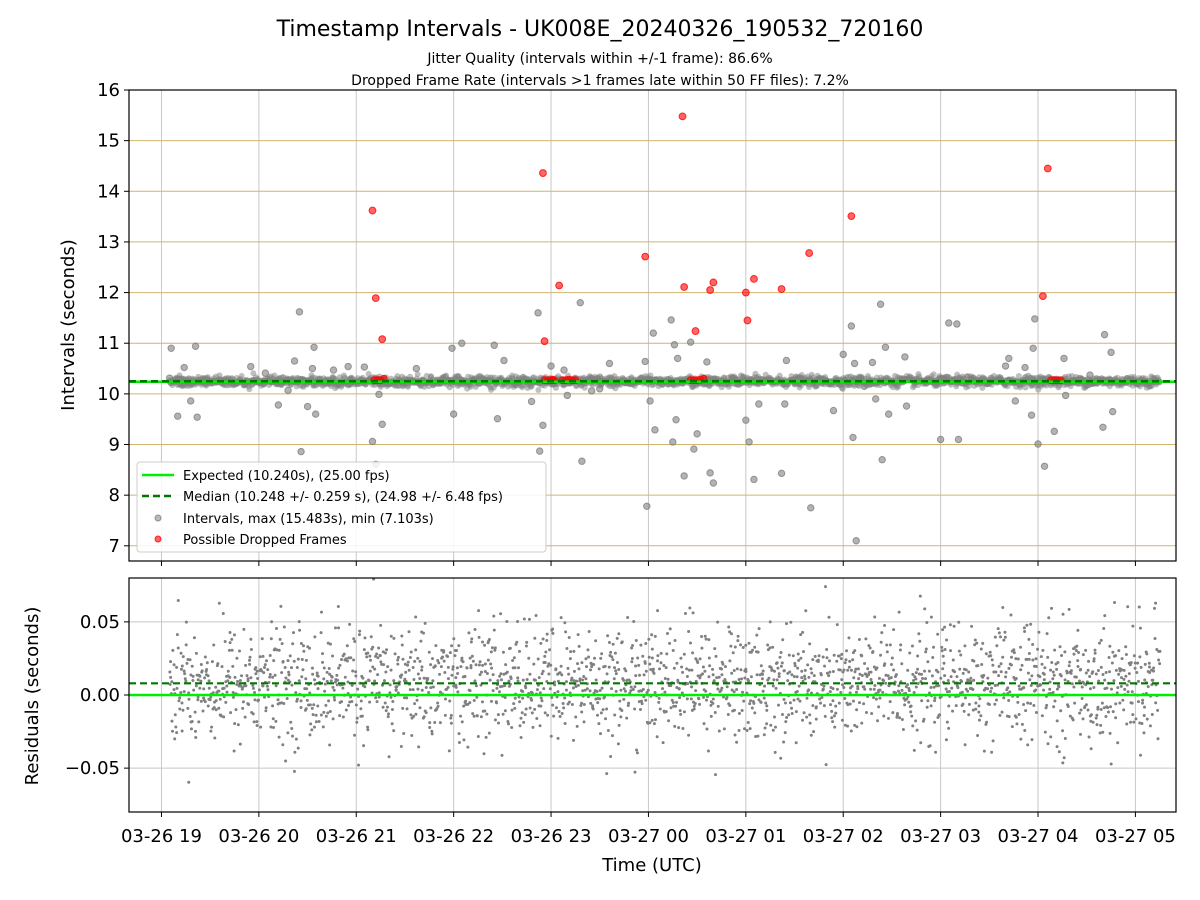  I want to click on legend-intervals-swatch, so click(158, 518).